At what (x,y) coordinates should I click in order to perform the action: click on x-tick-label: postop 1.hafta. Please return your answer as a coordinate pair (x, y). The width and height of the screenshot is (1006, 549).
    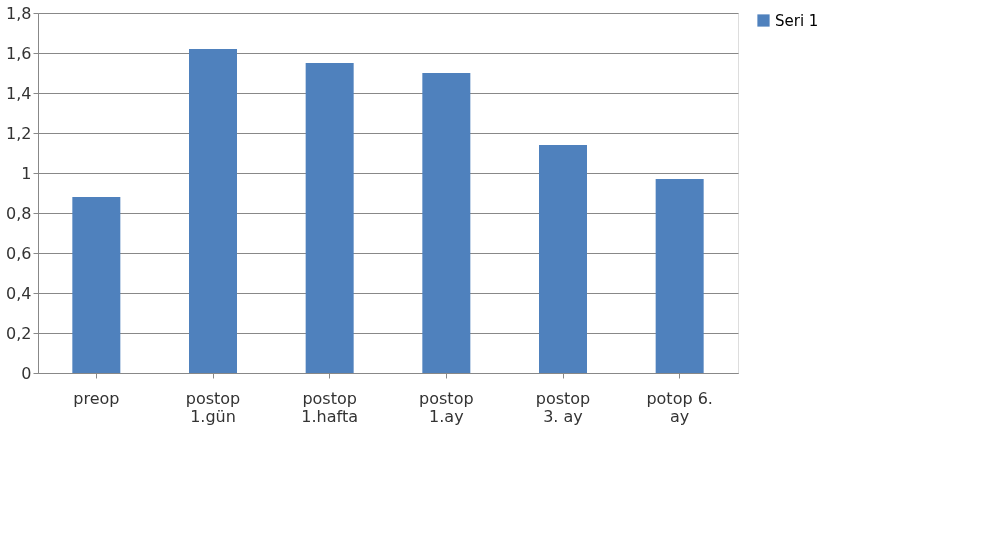
    Looking at the image, I should click on (329, 407).